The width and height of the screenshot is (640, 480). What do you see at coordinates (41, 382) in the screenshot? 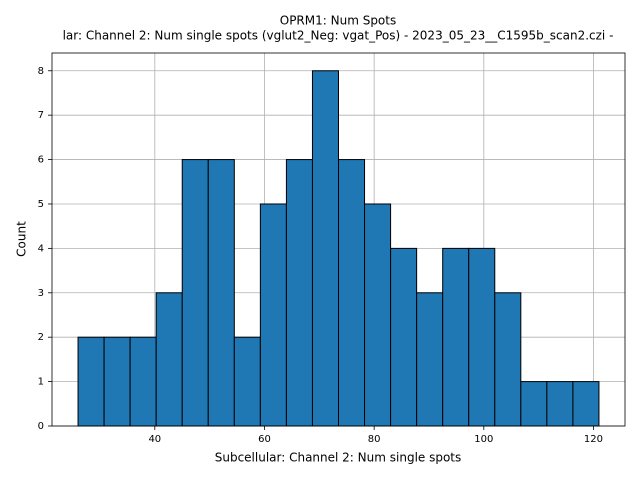
I see `y-tick-label: 1` at bounding box center [41, 382].